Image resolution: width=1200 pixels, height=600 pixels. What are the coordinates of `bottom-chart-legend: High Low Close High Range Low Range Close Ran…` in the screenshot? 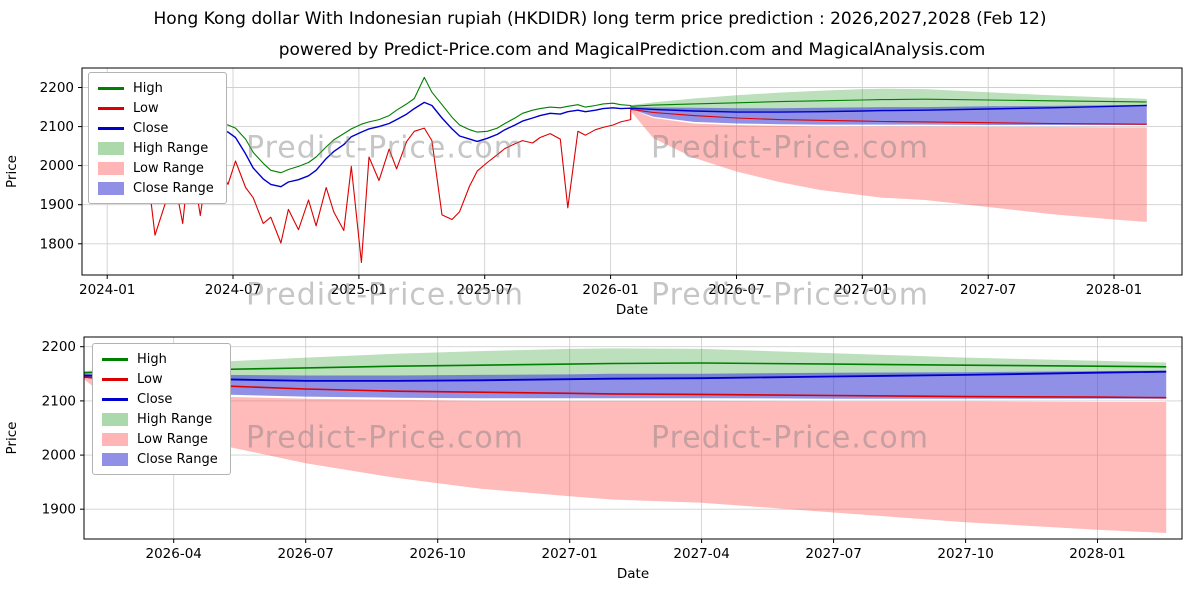 It's located at (161, 409).